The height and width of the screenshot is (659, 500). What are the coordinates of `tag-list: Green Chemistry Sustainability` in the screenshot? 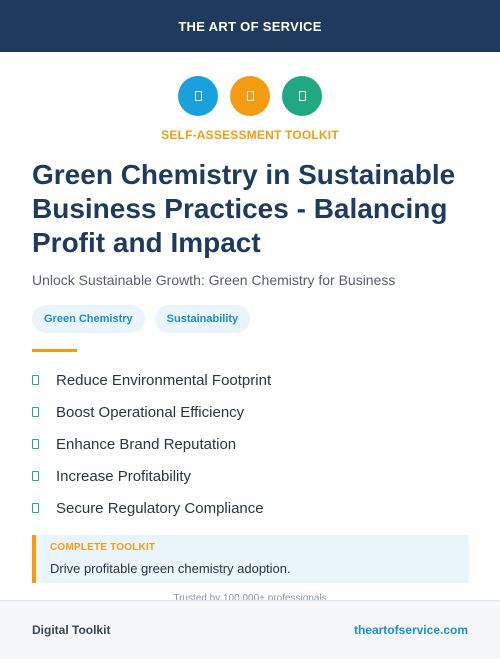 It's located at (141, 319).